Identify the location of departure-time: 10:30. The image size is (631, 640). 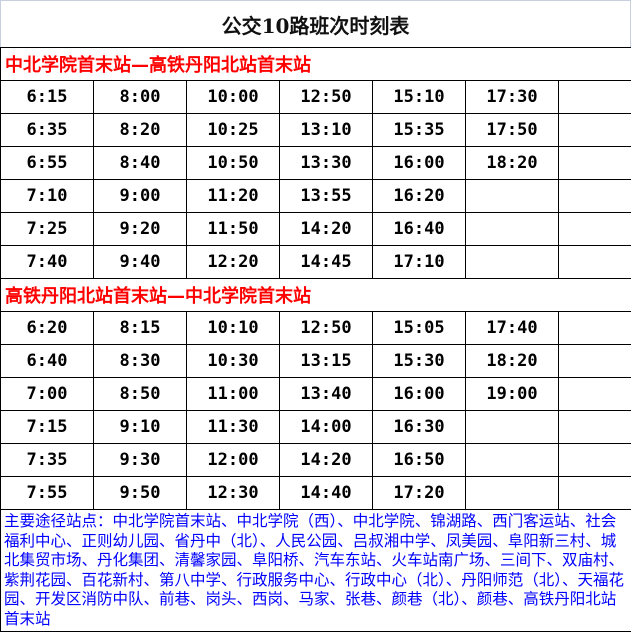
(233, 361).